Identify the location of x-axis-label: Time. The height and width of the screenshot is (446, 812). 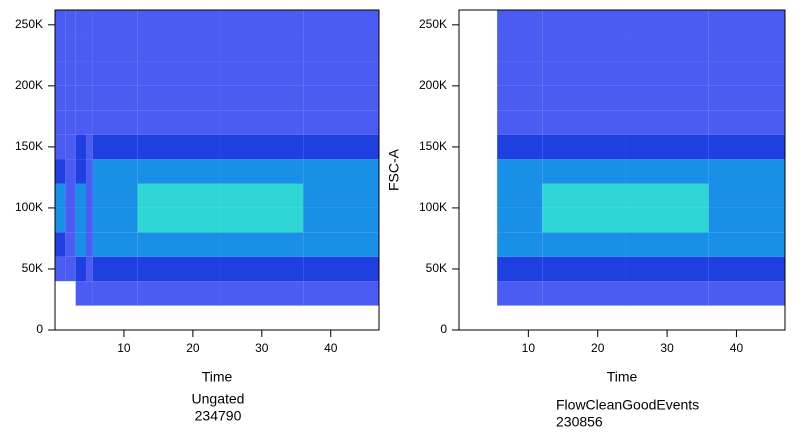
(217, 377).